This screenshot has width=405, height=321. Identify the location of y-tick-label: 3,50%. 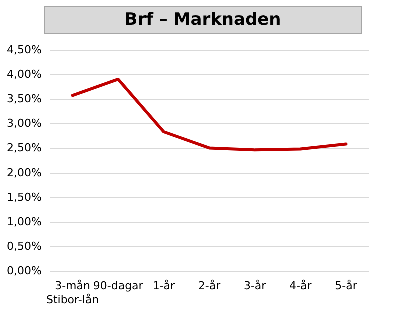
(24, 99).